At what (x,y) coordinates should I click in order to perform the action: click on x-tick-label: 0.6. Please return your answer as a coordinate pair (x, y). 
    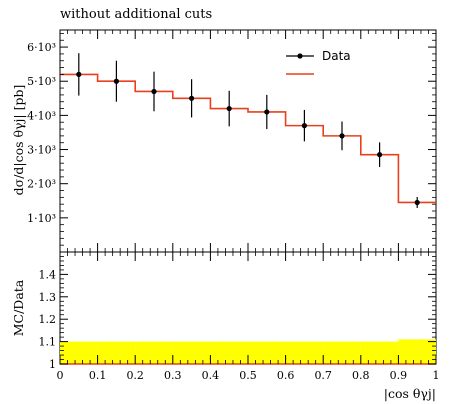
    Looking at the image, I should click on (286, 375).